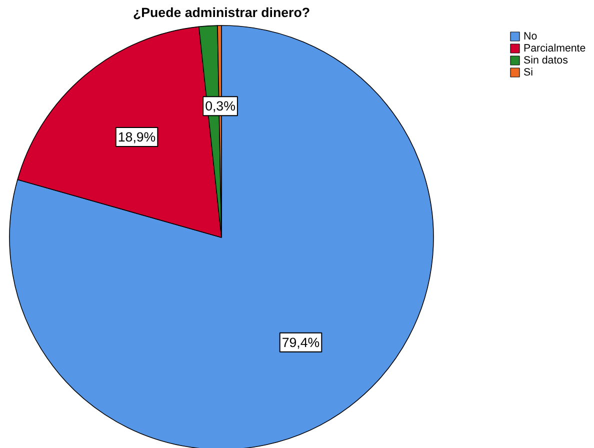 Image resolution: width=594 pixels, height=448 pixels. I want to click on legend-label: Parcialmente, so click(555, 48).